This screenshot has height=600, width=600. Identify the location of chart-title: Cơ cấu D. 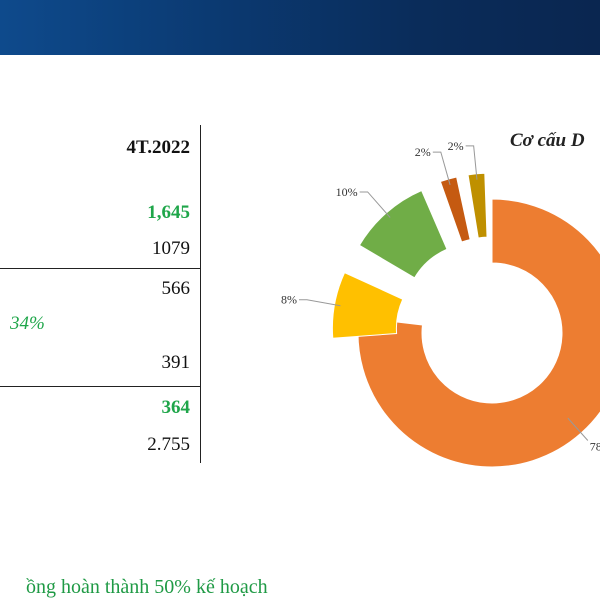
(547, 140).